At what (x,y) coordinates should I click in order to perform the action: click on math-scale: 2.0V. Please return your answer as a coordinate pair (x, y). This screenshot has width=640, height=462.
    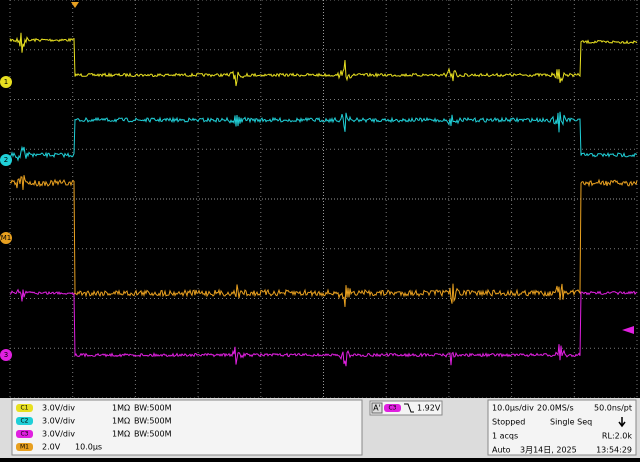
    Looking at the image, I should click on (51, 447).